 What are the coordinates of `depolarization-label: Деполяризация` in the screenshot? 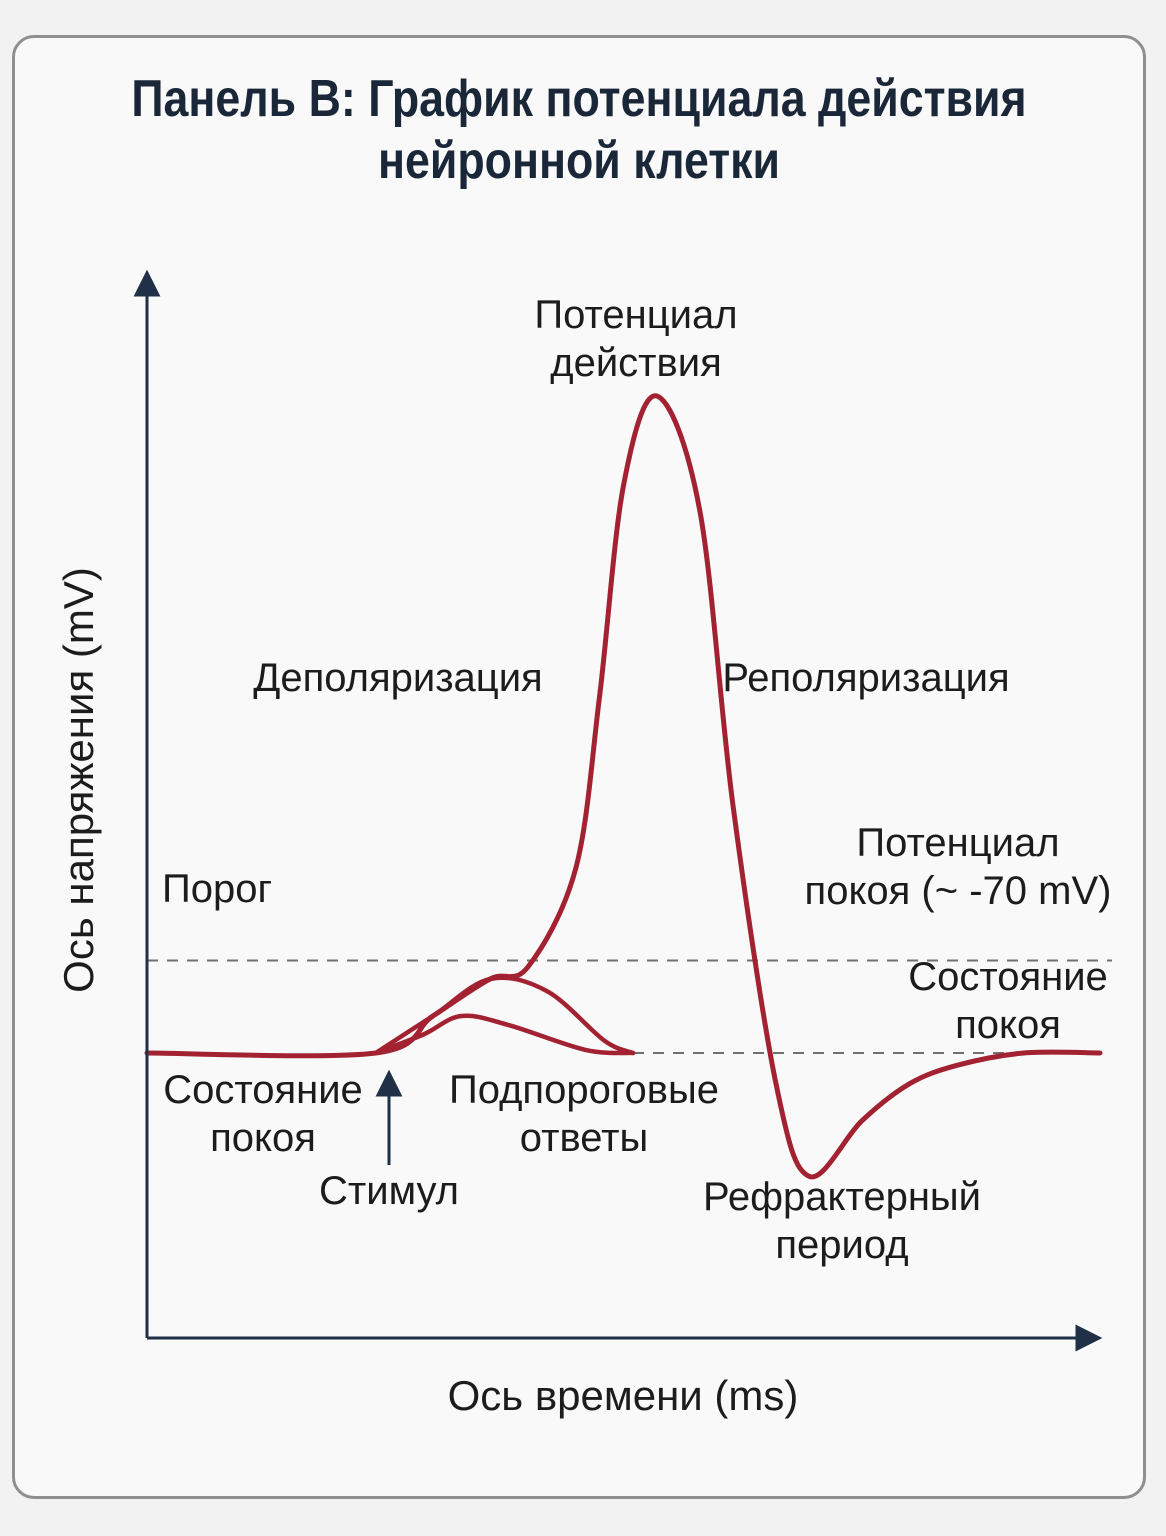 It's located at (397, 678).